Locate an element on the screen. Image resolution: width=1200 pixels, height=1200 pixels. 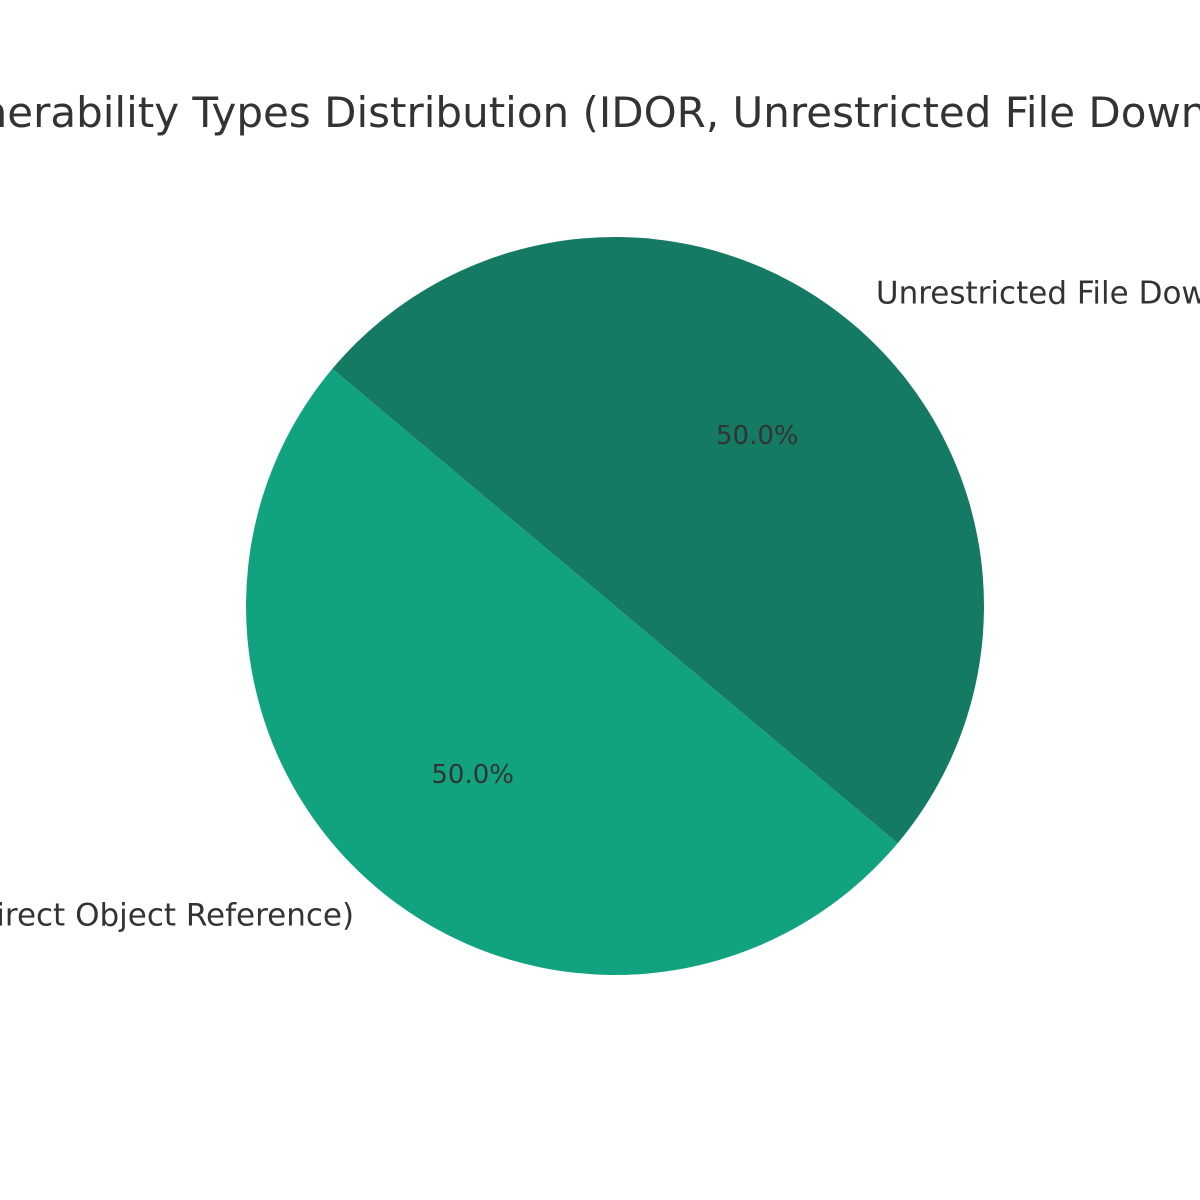
slice-label-1: Unrestricted File Download is located at coordinates (1038, 294).